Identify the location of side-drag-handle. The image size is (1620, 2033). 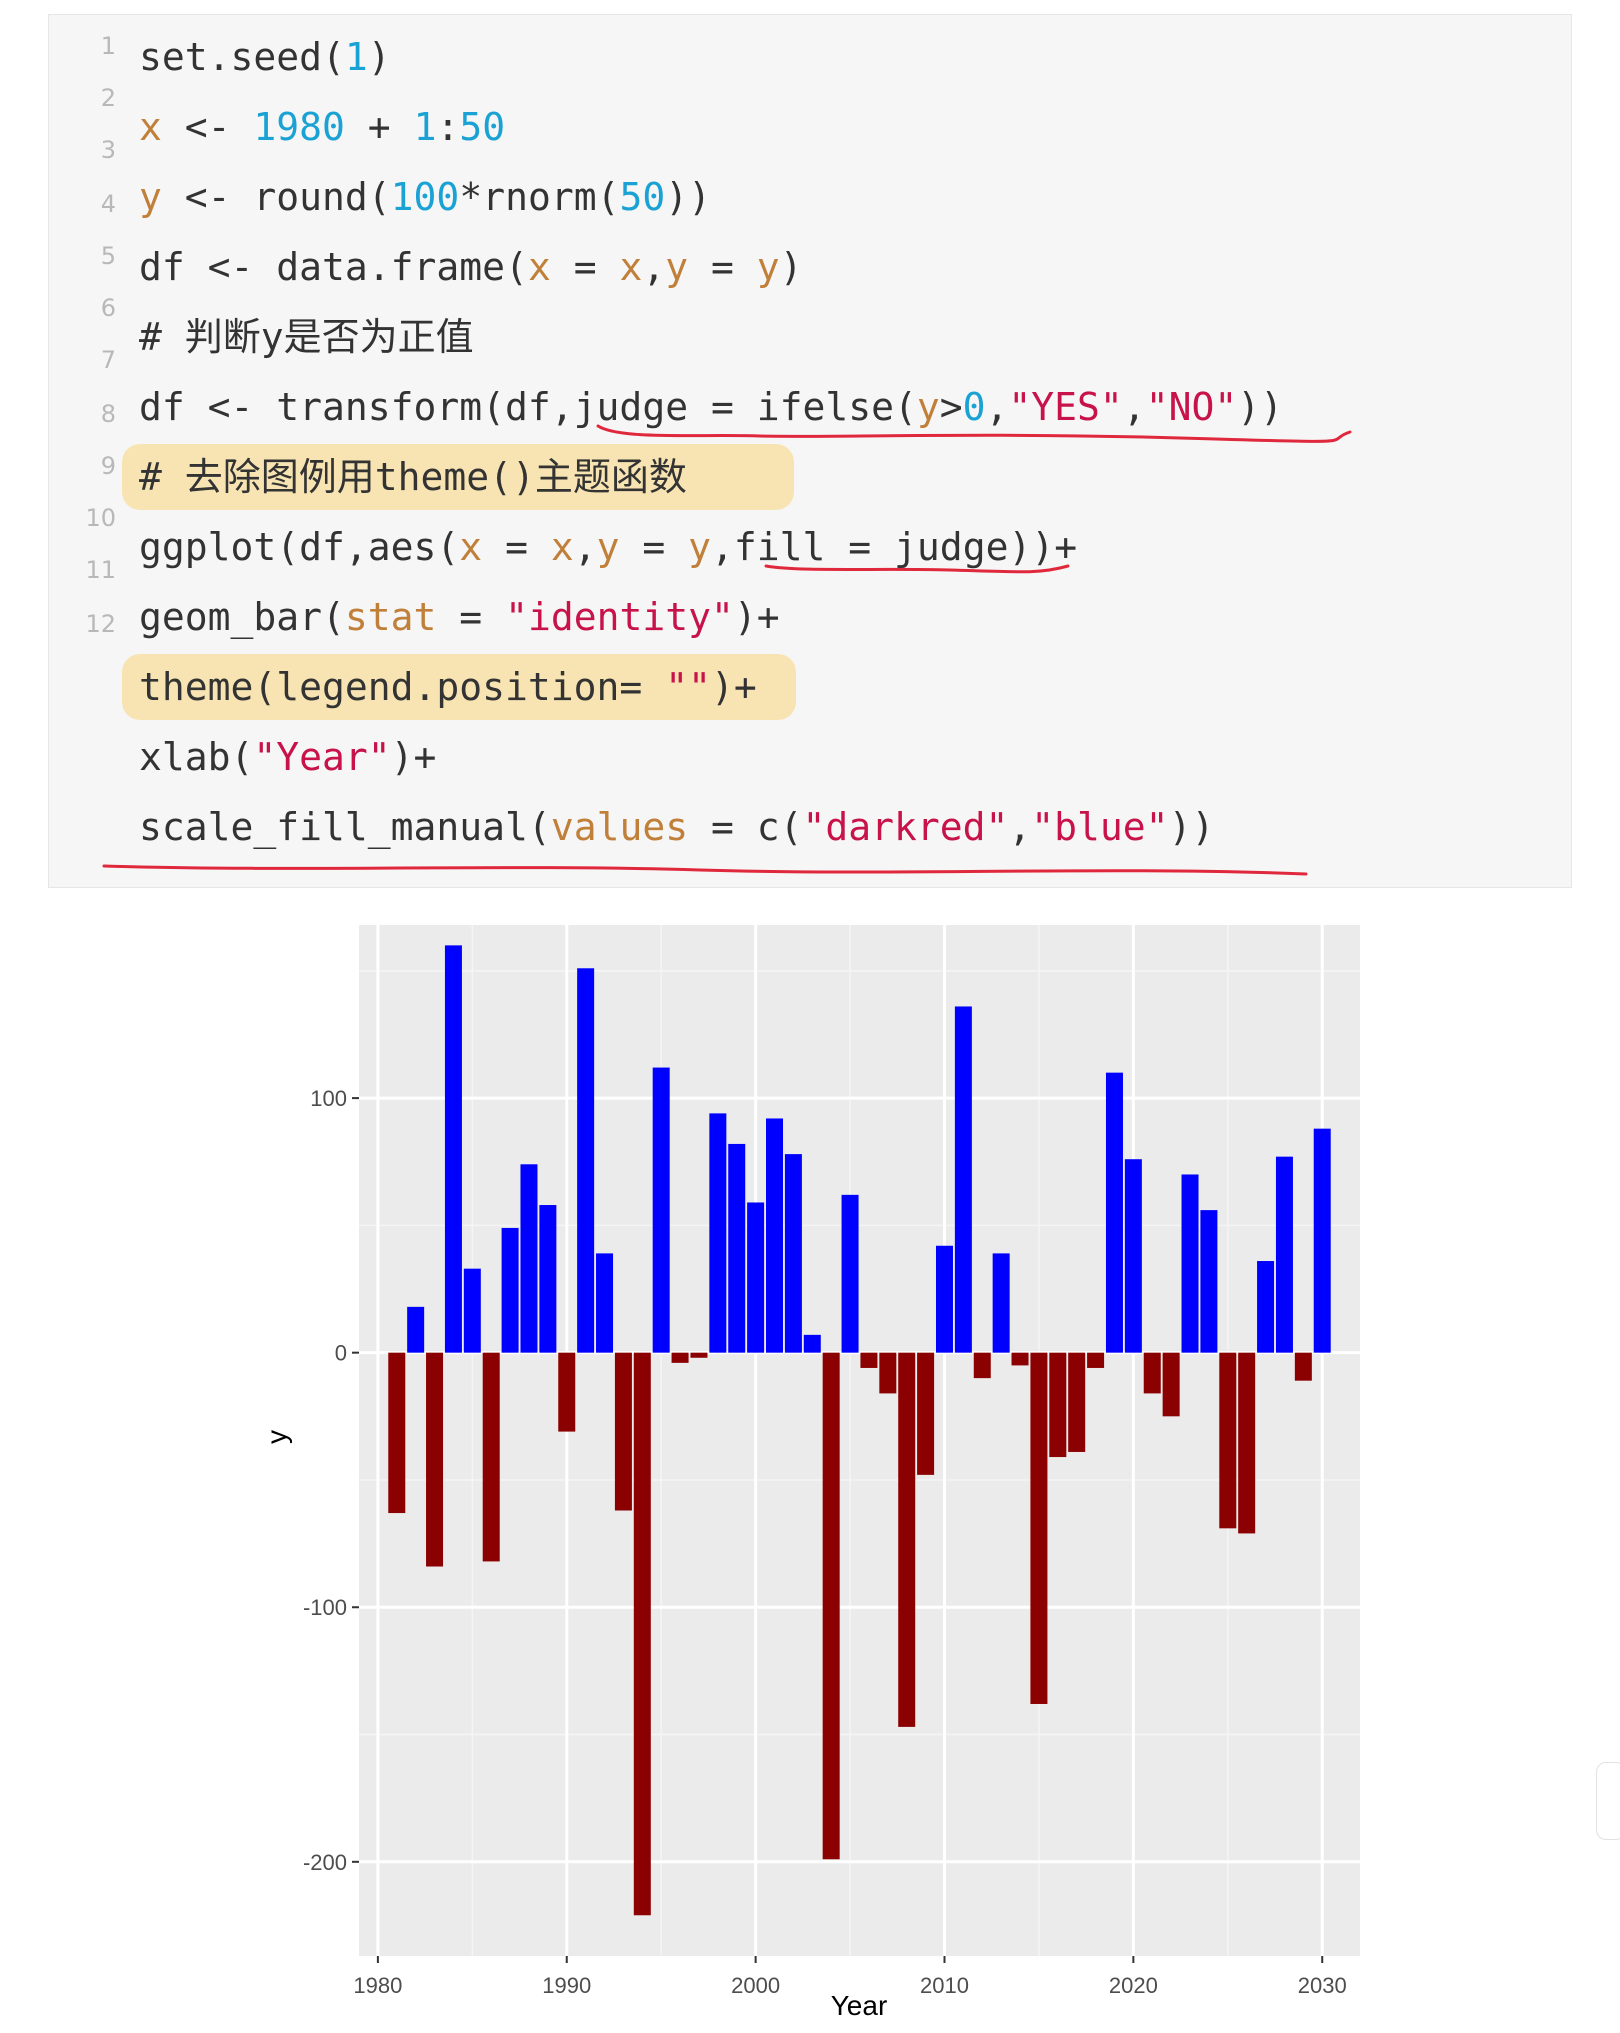
(1608, 1801).